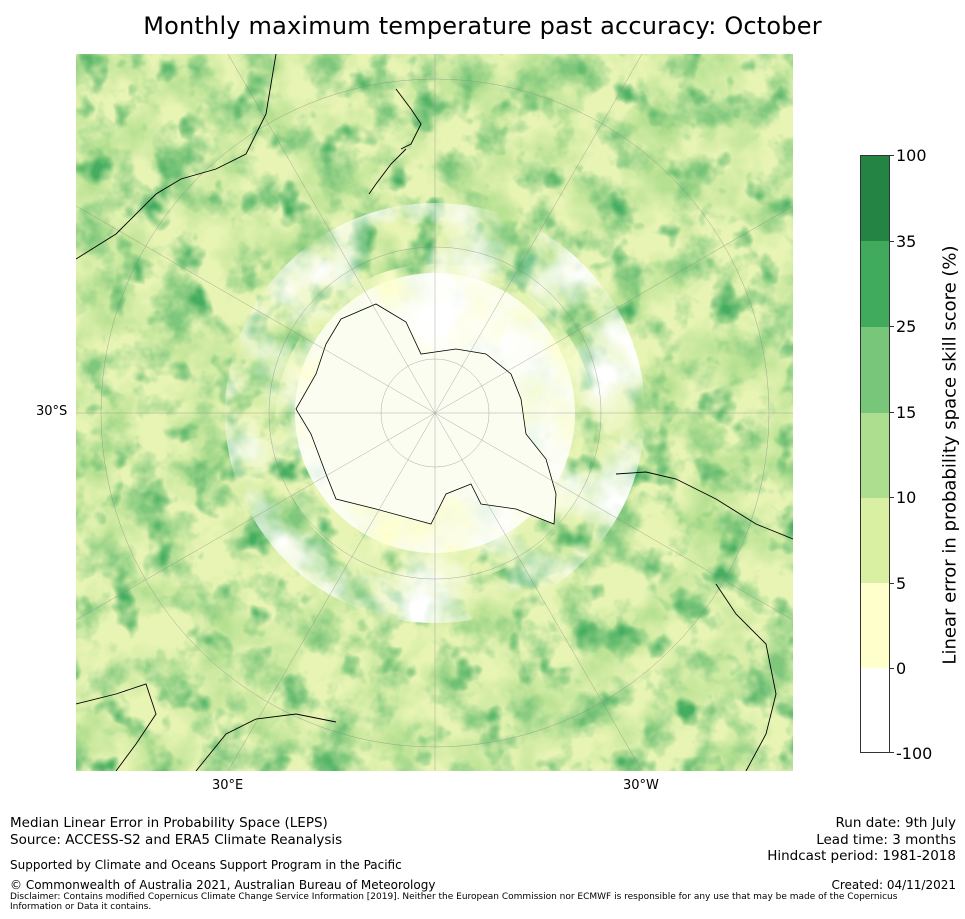 The height and width of the screenshot is (919, 965). Describe the element at coordinates (901, 583) in the screenshot. I see `colorbar-tick-label: 5` at that location.